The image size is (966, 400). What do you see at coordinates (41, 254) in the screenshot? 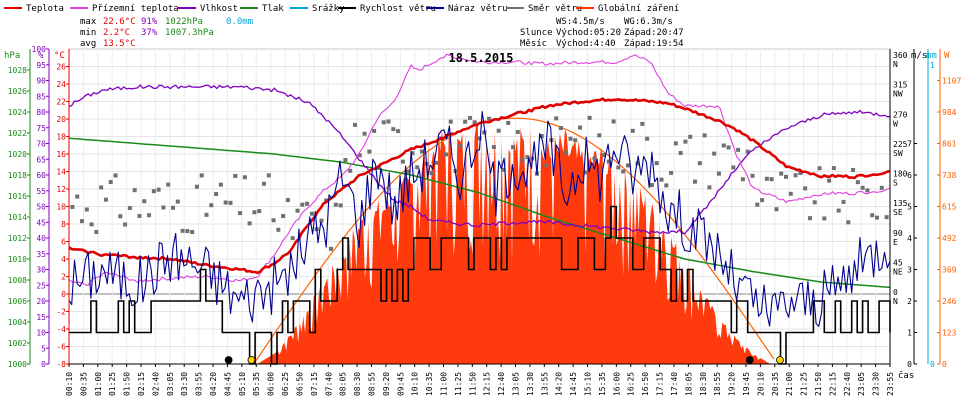
I see `humidity-tick-label: 35` at bounding box center [41, 254].